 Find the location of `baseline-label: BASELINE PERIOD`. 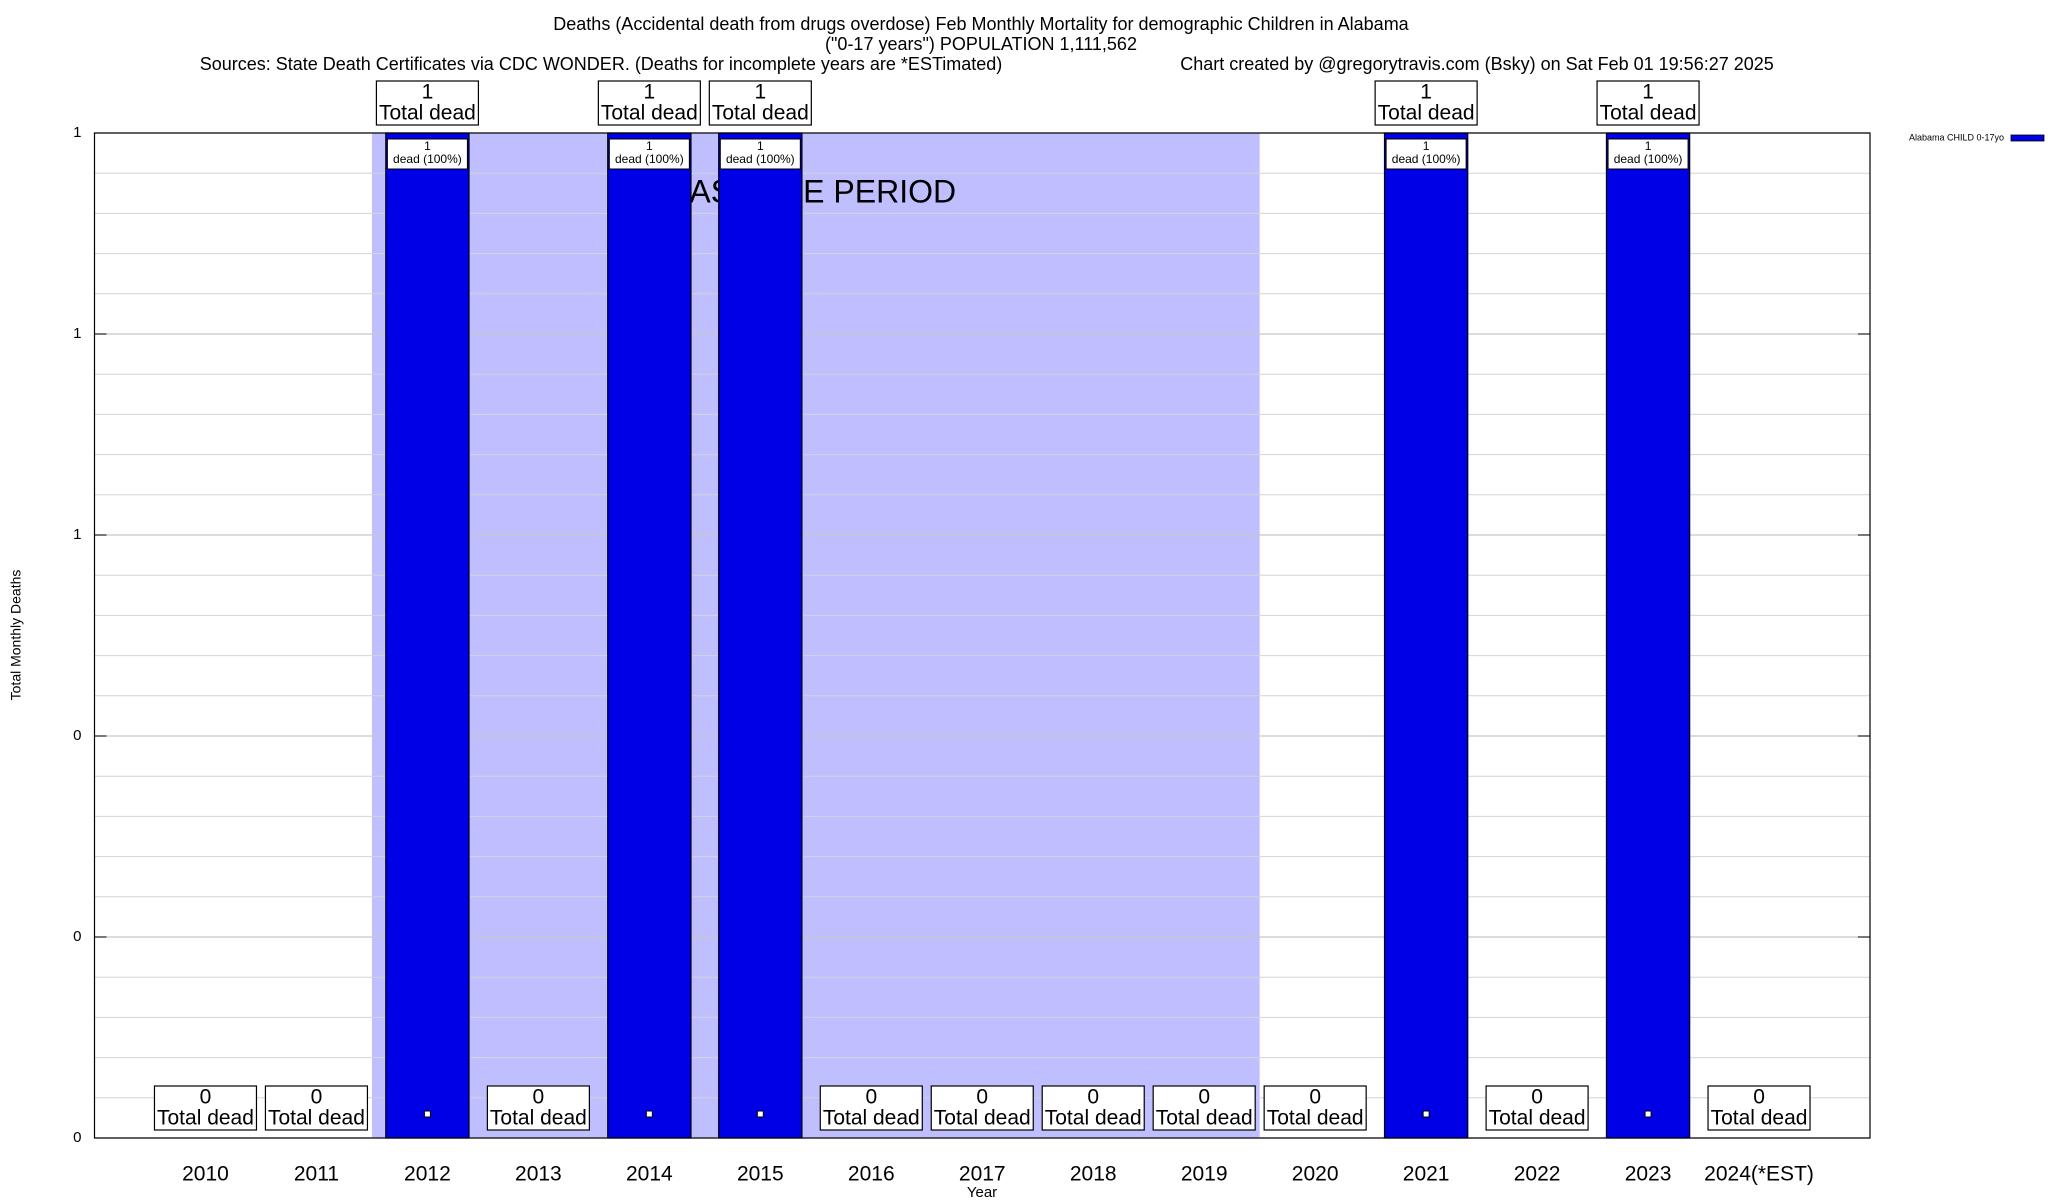

baseline-label: BASELINE PERIOD is located at coordinates (812, 191).